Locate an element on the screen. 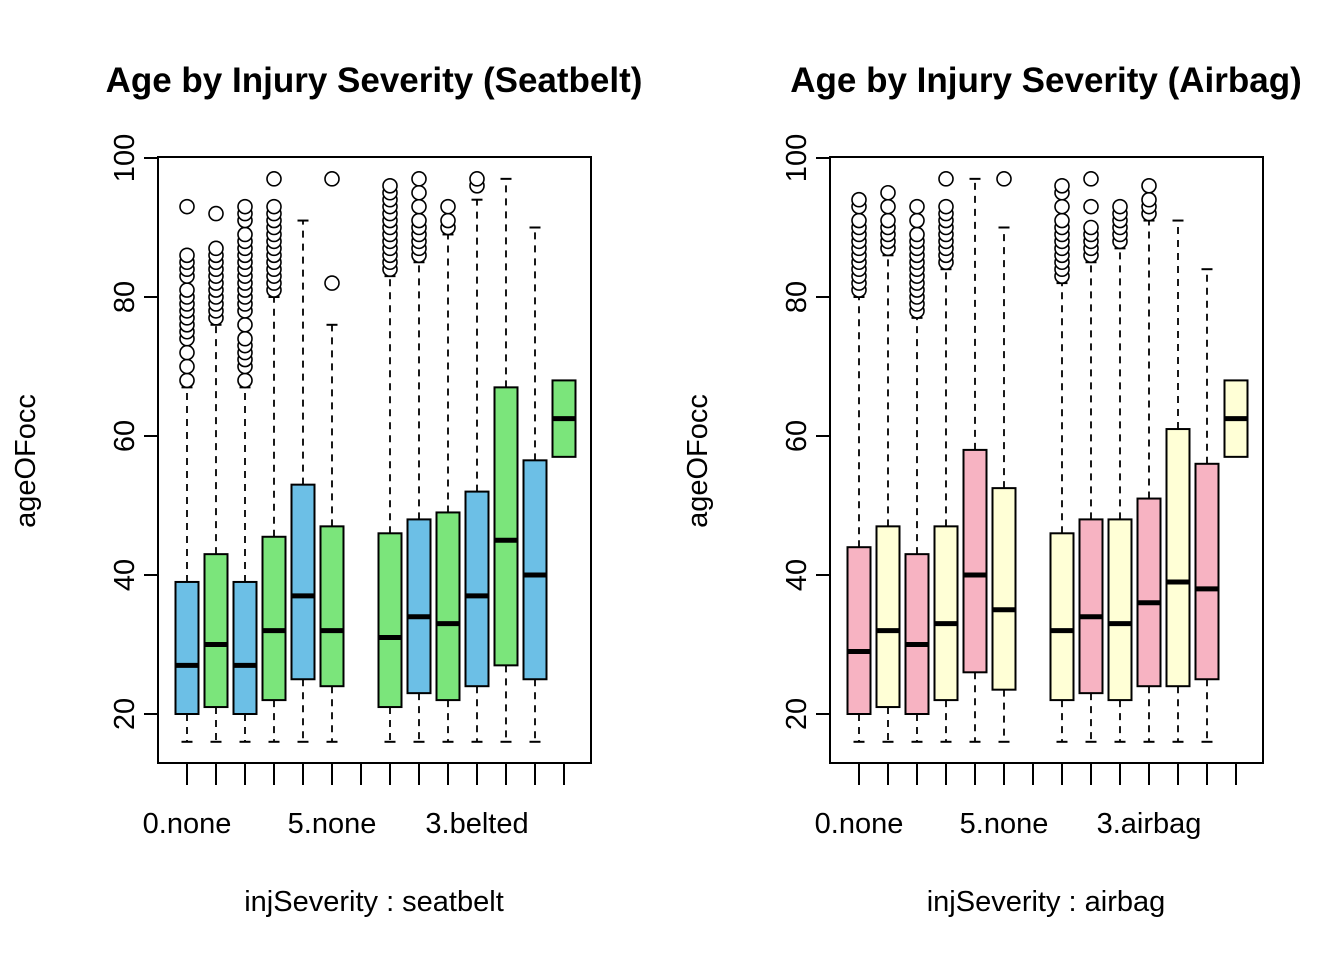 The width and height of the screenshot is (1344, 960). x-axis-label: injSeverity : airbag is located at coordinates (1046, 902).